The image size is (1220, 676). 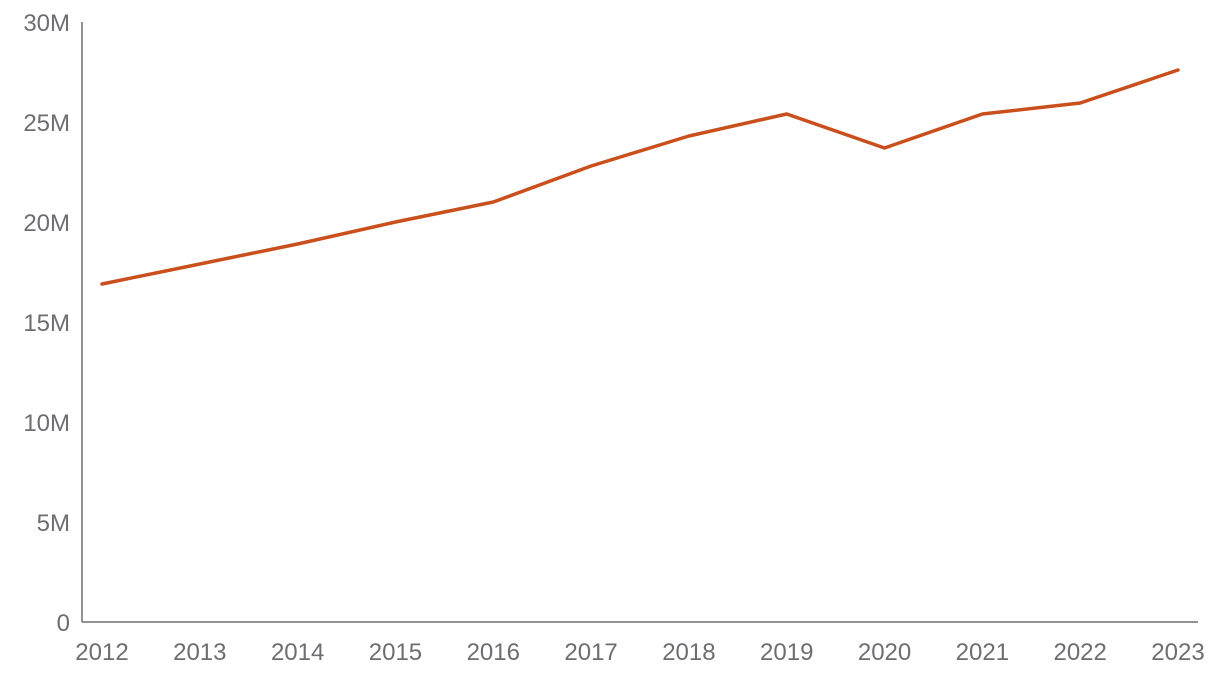 What do you see at coordinates (63, 623) in the screenshot?
I see `y-tick-label: 0` at bounding box center [63, 623].